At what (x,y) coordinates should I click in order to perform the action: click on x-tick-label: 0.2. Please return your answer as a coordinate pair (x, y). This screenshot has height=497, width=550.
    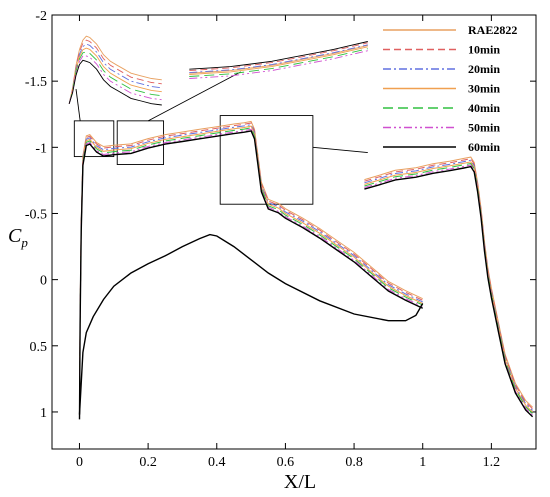
    Looking at the image, I should click on (148, 462).